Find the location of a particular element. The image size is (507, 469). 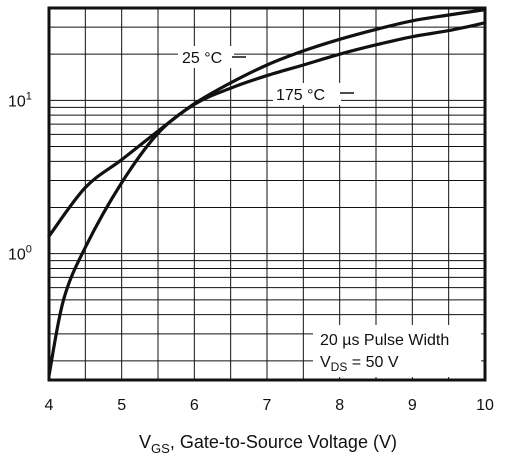

y-tick-label-0: 10⁰ is located at coordinates (20, 254).